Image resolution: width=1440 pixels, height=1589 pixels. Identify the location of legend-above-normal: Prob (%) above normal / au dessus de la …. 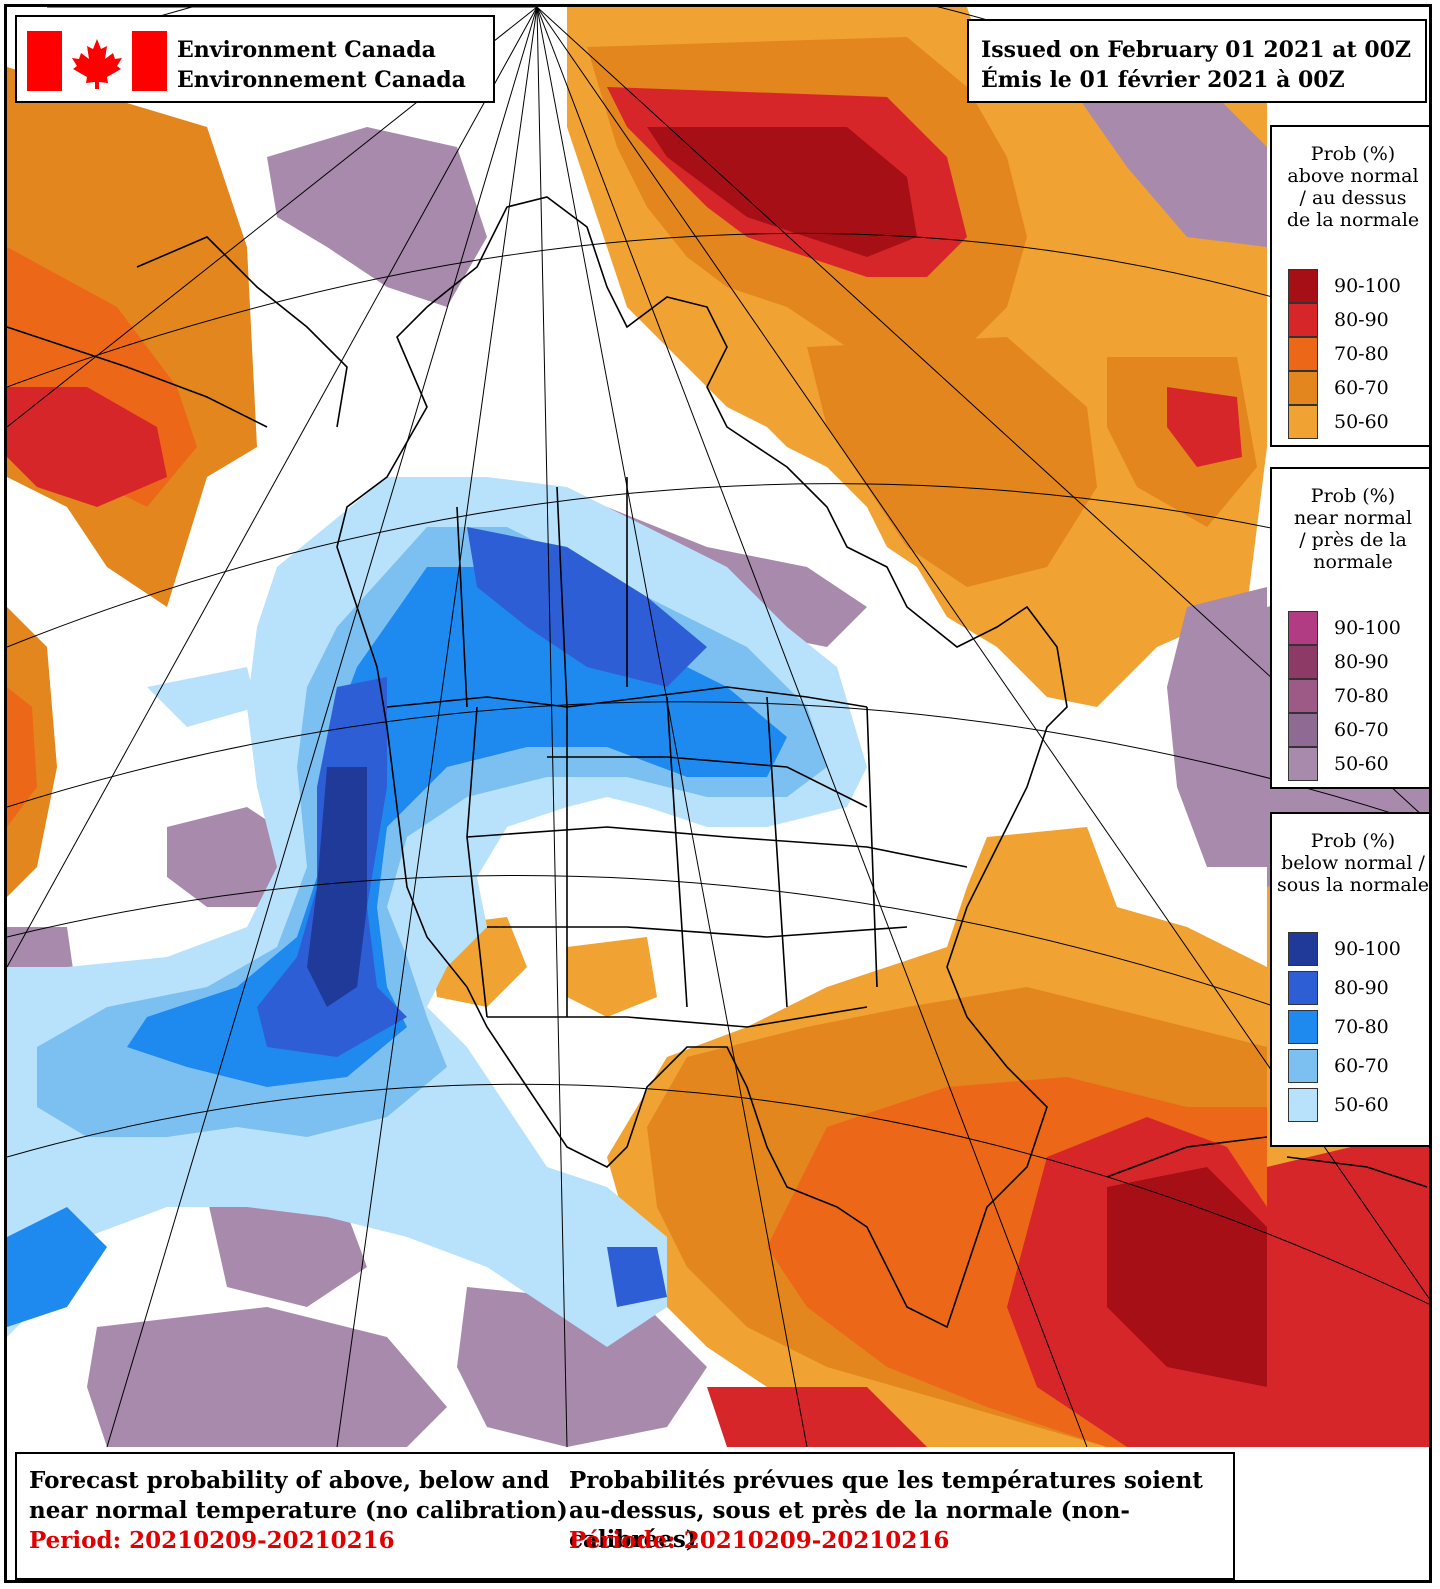
(1349, 286).